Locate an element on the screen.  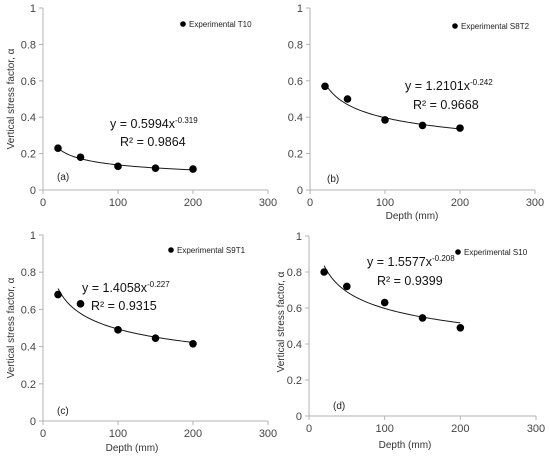
legend-label: Experimental T10 is located at coordinates (220, 24).